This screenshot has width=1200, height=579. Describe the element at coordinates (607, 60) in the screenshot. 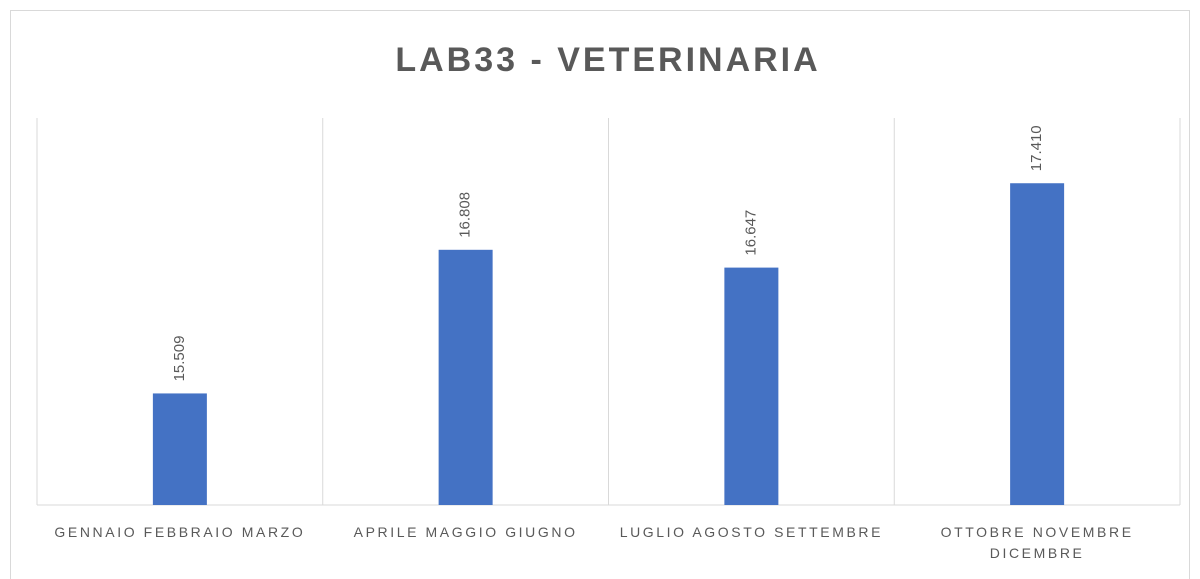

I see `chart-title: LAB33 - VETERINARIA` at that location.